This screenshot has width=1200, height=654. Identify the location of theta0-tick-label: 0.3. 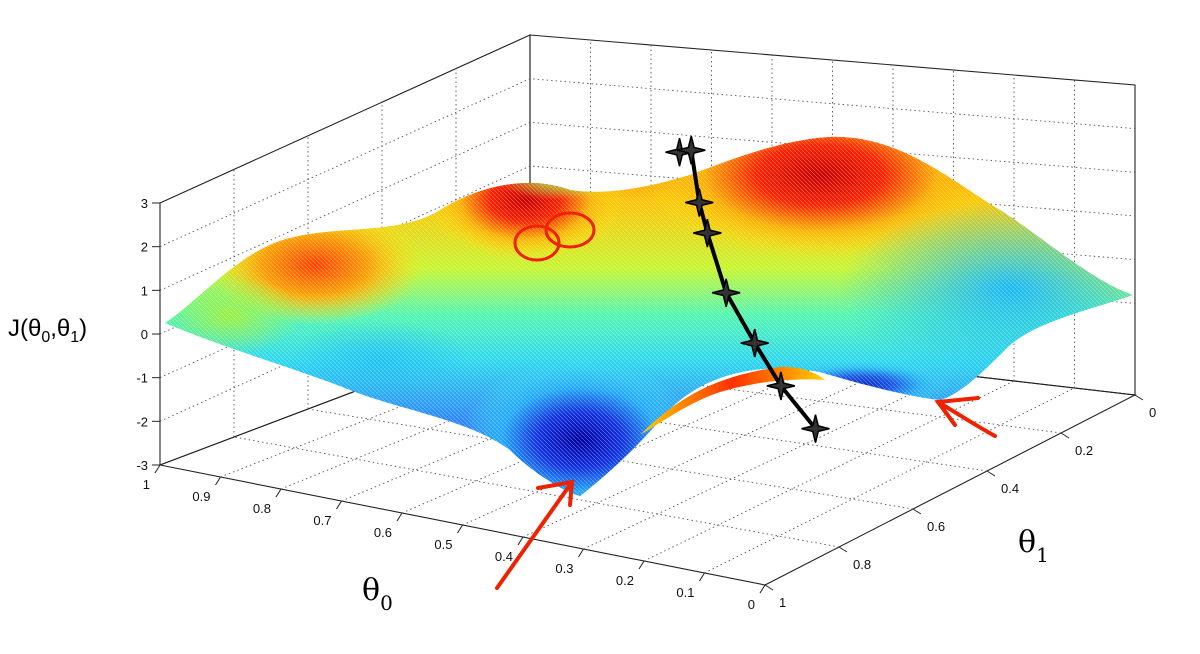
(564, 568).